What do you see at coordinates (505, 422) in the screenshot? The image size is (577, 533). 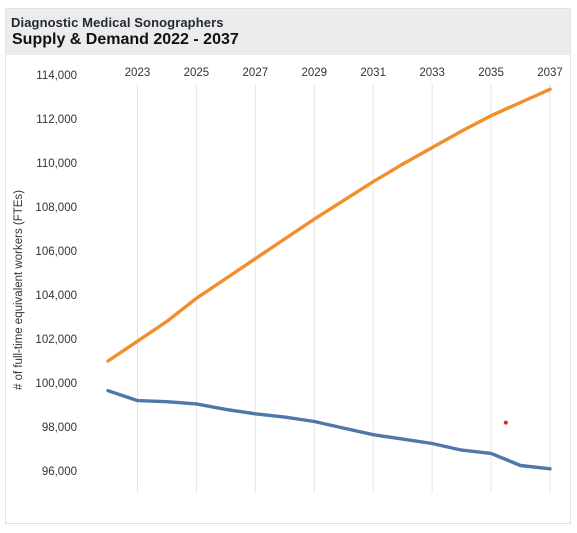 I see `data-point-marker` at bounding box center [505, 422].